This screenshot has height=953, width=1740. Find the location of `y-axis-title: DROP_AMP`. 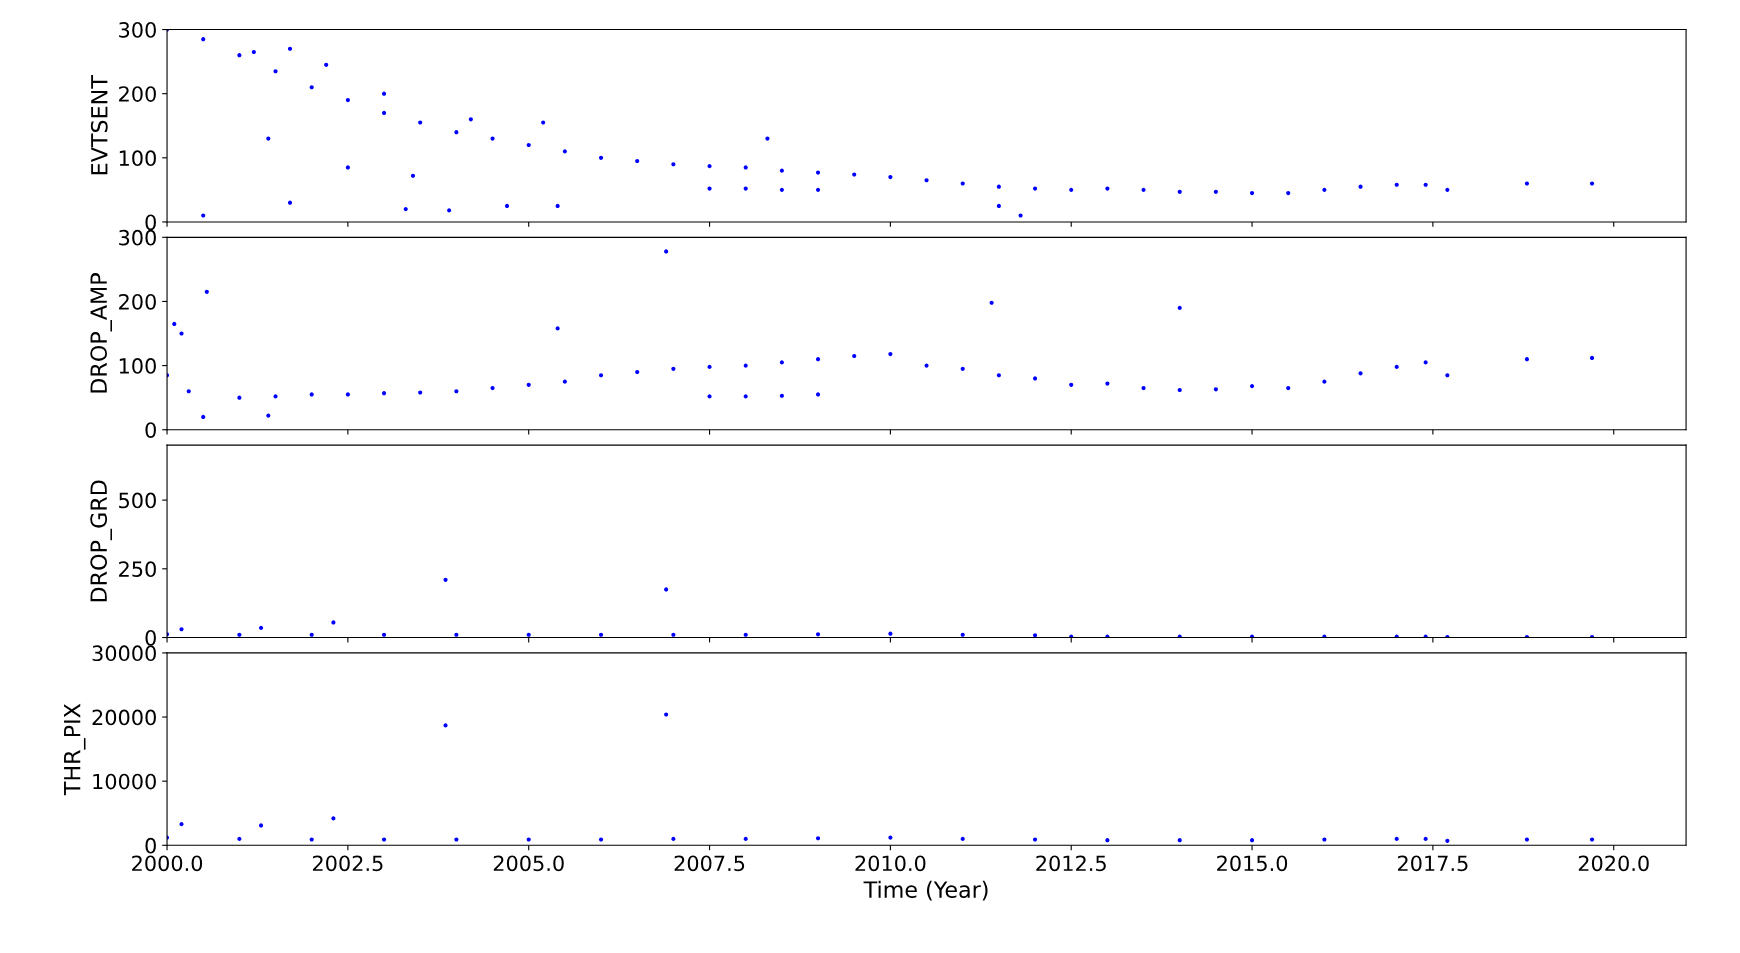

y-axis-title: DROP_AMP is located at coordinates (101, 333).